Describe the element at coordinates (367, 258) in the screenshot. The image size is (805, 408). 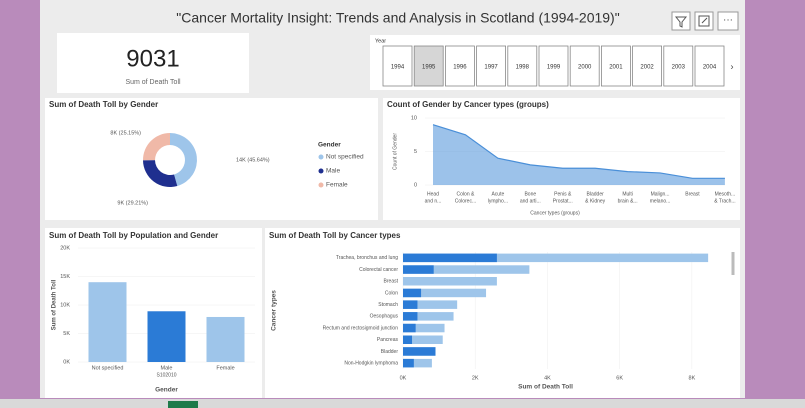
I see `y-tick-label: Trachea, bronchus and lung` at that location.